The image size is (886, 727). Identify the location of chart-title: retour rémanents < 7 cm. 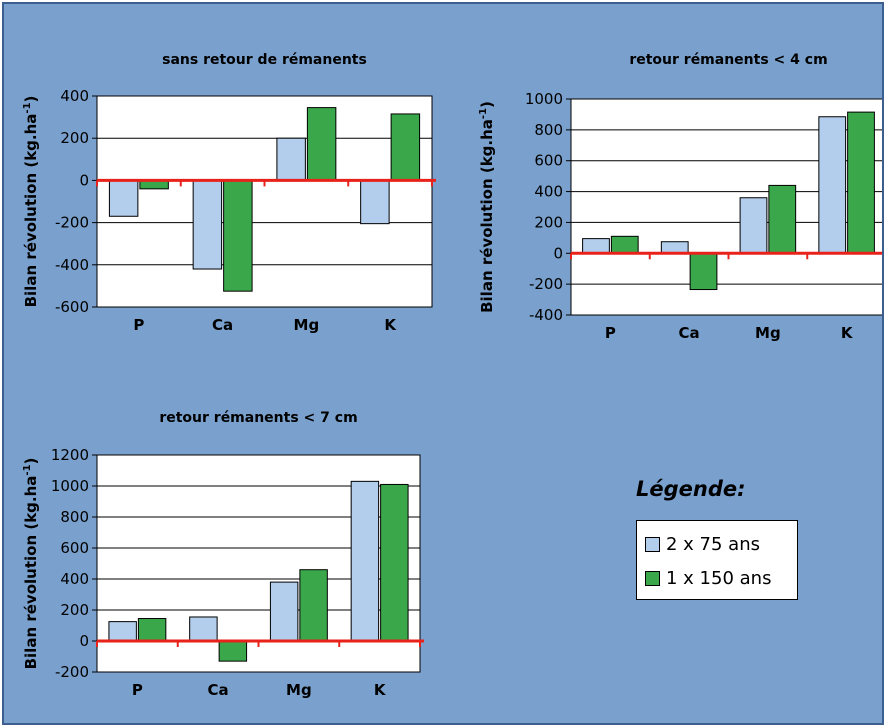
(258, 418).